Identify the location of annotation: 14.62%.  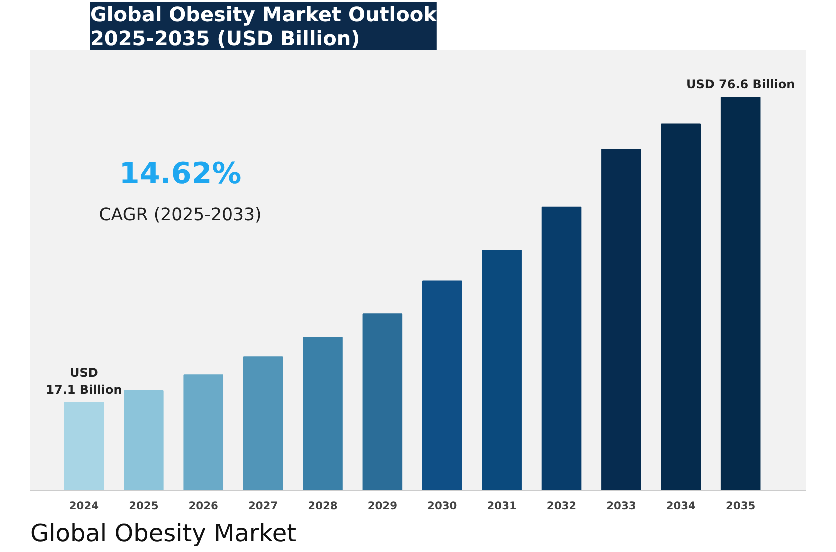
(180, 173).